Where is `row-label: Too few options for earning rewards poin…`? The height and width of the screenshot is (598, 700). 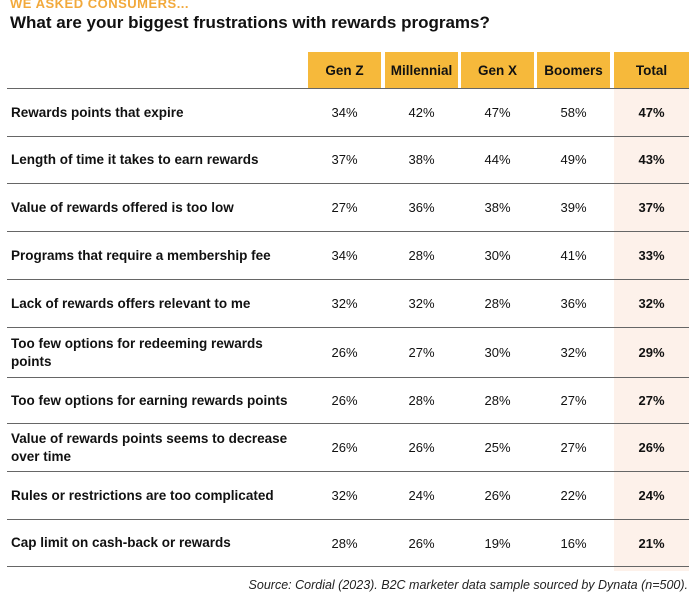 row-label: Too few options for earning rewards poin… is located at coordinates (149, 400).